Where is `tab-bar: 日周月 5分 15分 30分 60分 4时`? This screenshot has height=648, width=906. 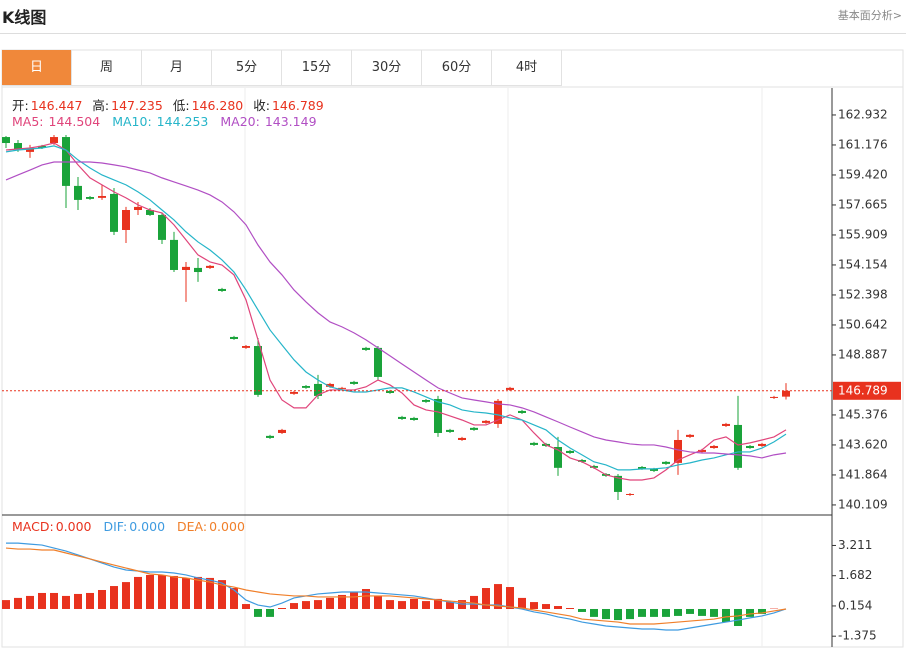
tab-bar: 日周月 5分 15分 30分 60分 4时 is located at coordinates (282, 68).